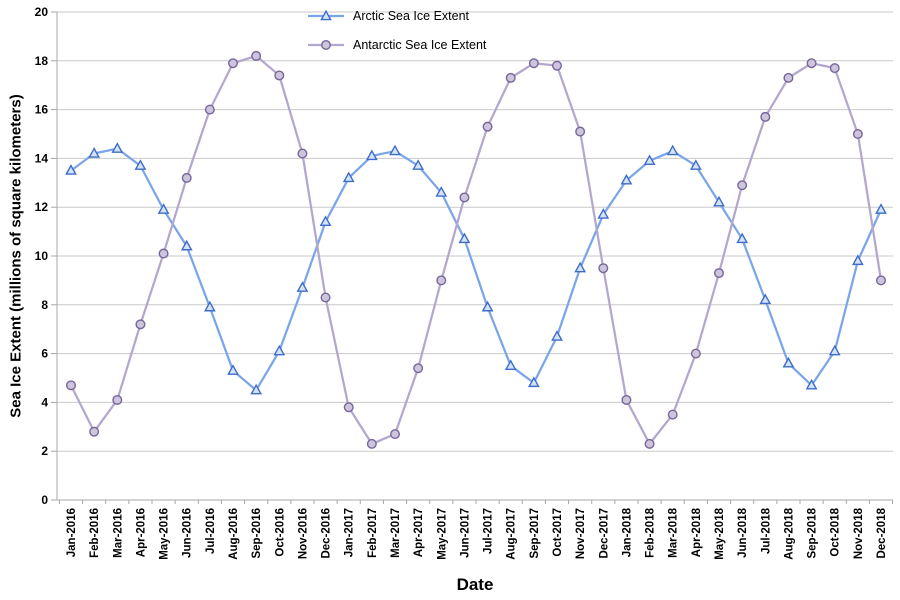 This screenshot has width=900, height=600. What do you see at coordinates (42, 61) in the screenshot?
I see `y-tick-label: 18` at bounding box center [42, 61].